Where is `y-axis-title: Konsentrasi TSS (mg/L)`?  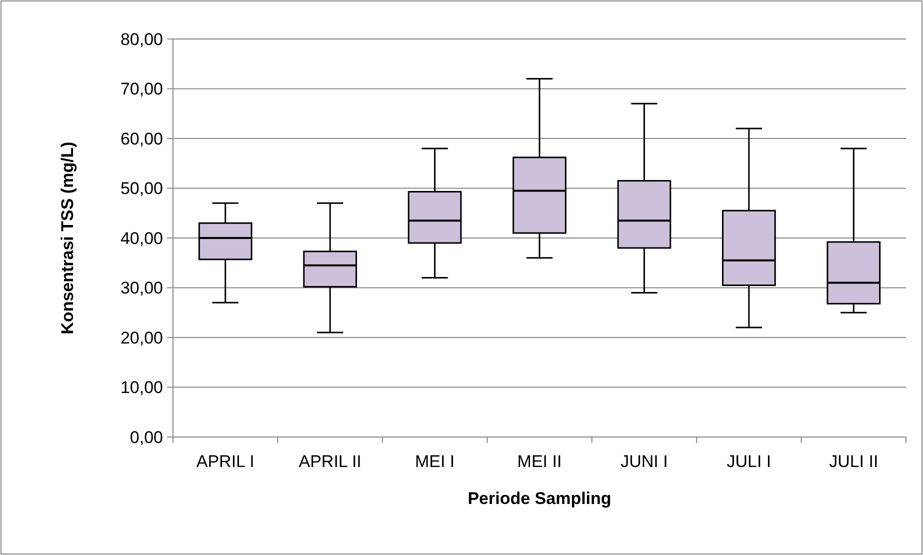
y-axis-title: Konsentrasi TSS (mg/L) is located at coordinates (67, 238).